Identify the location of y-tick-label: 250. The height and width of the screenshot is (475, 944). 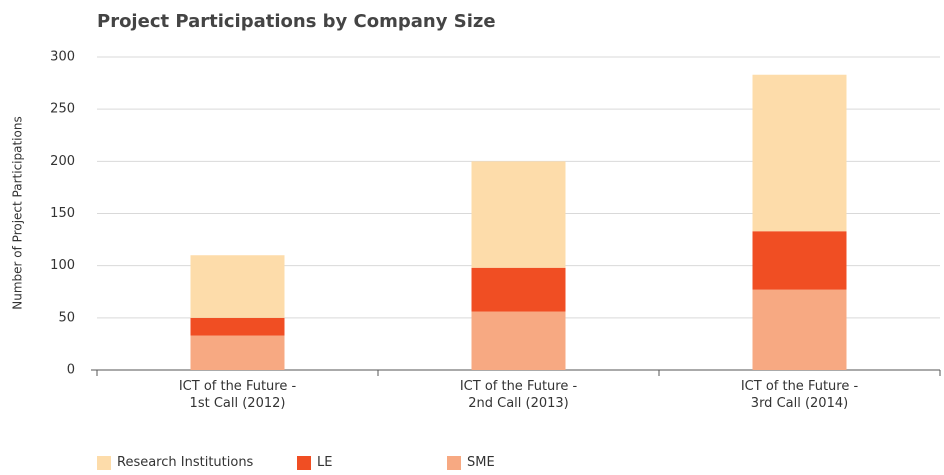
(62, 109).